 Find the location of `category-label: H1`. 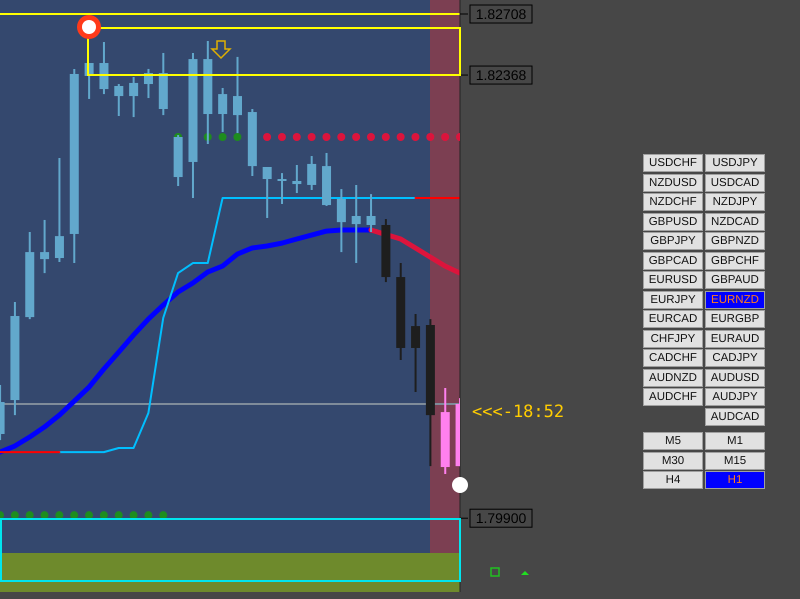

category-label: H1 is located at coordinates (735, 480).